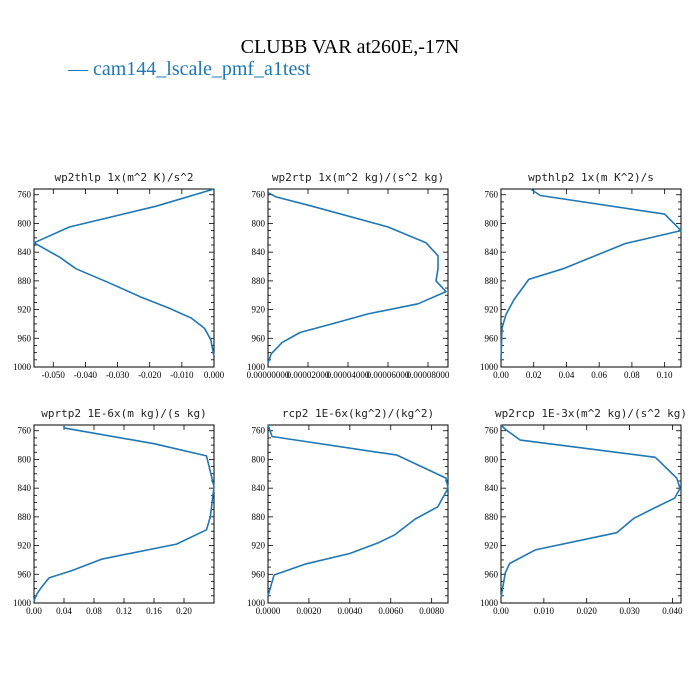 This screenshot has width=700, height=700. I want to click on x-tick-label: 0.12, so click(124, 611).